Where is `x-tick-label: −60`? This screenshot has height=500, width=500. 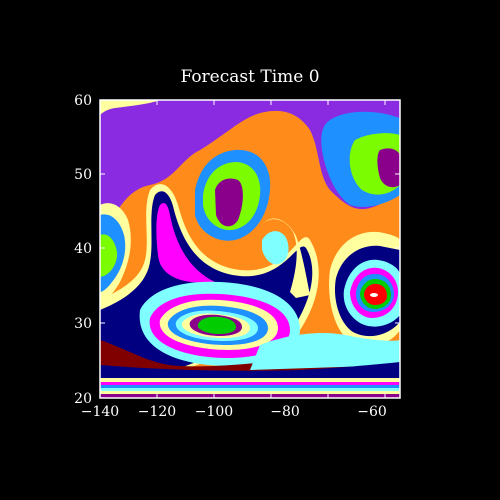 x-tick-label: −60 is located at coordinates (372, 412).